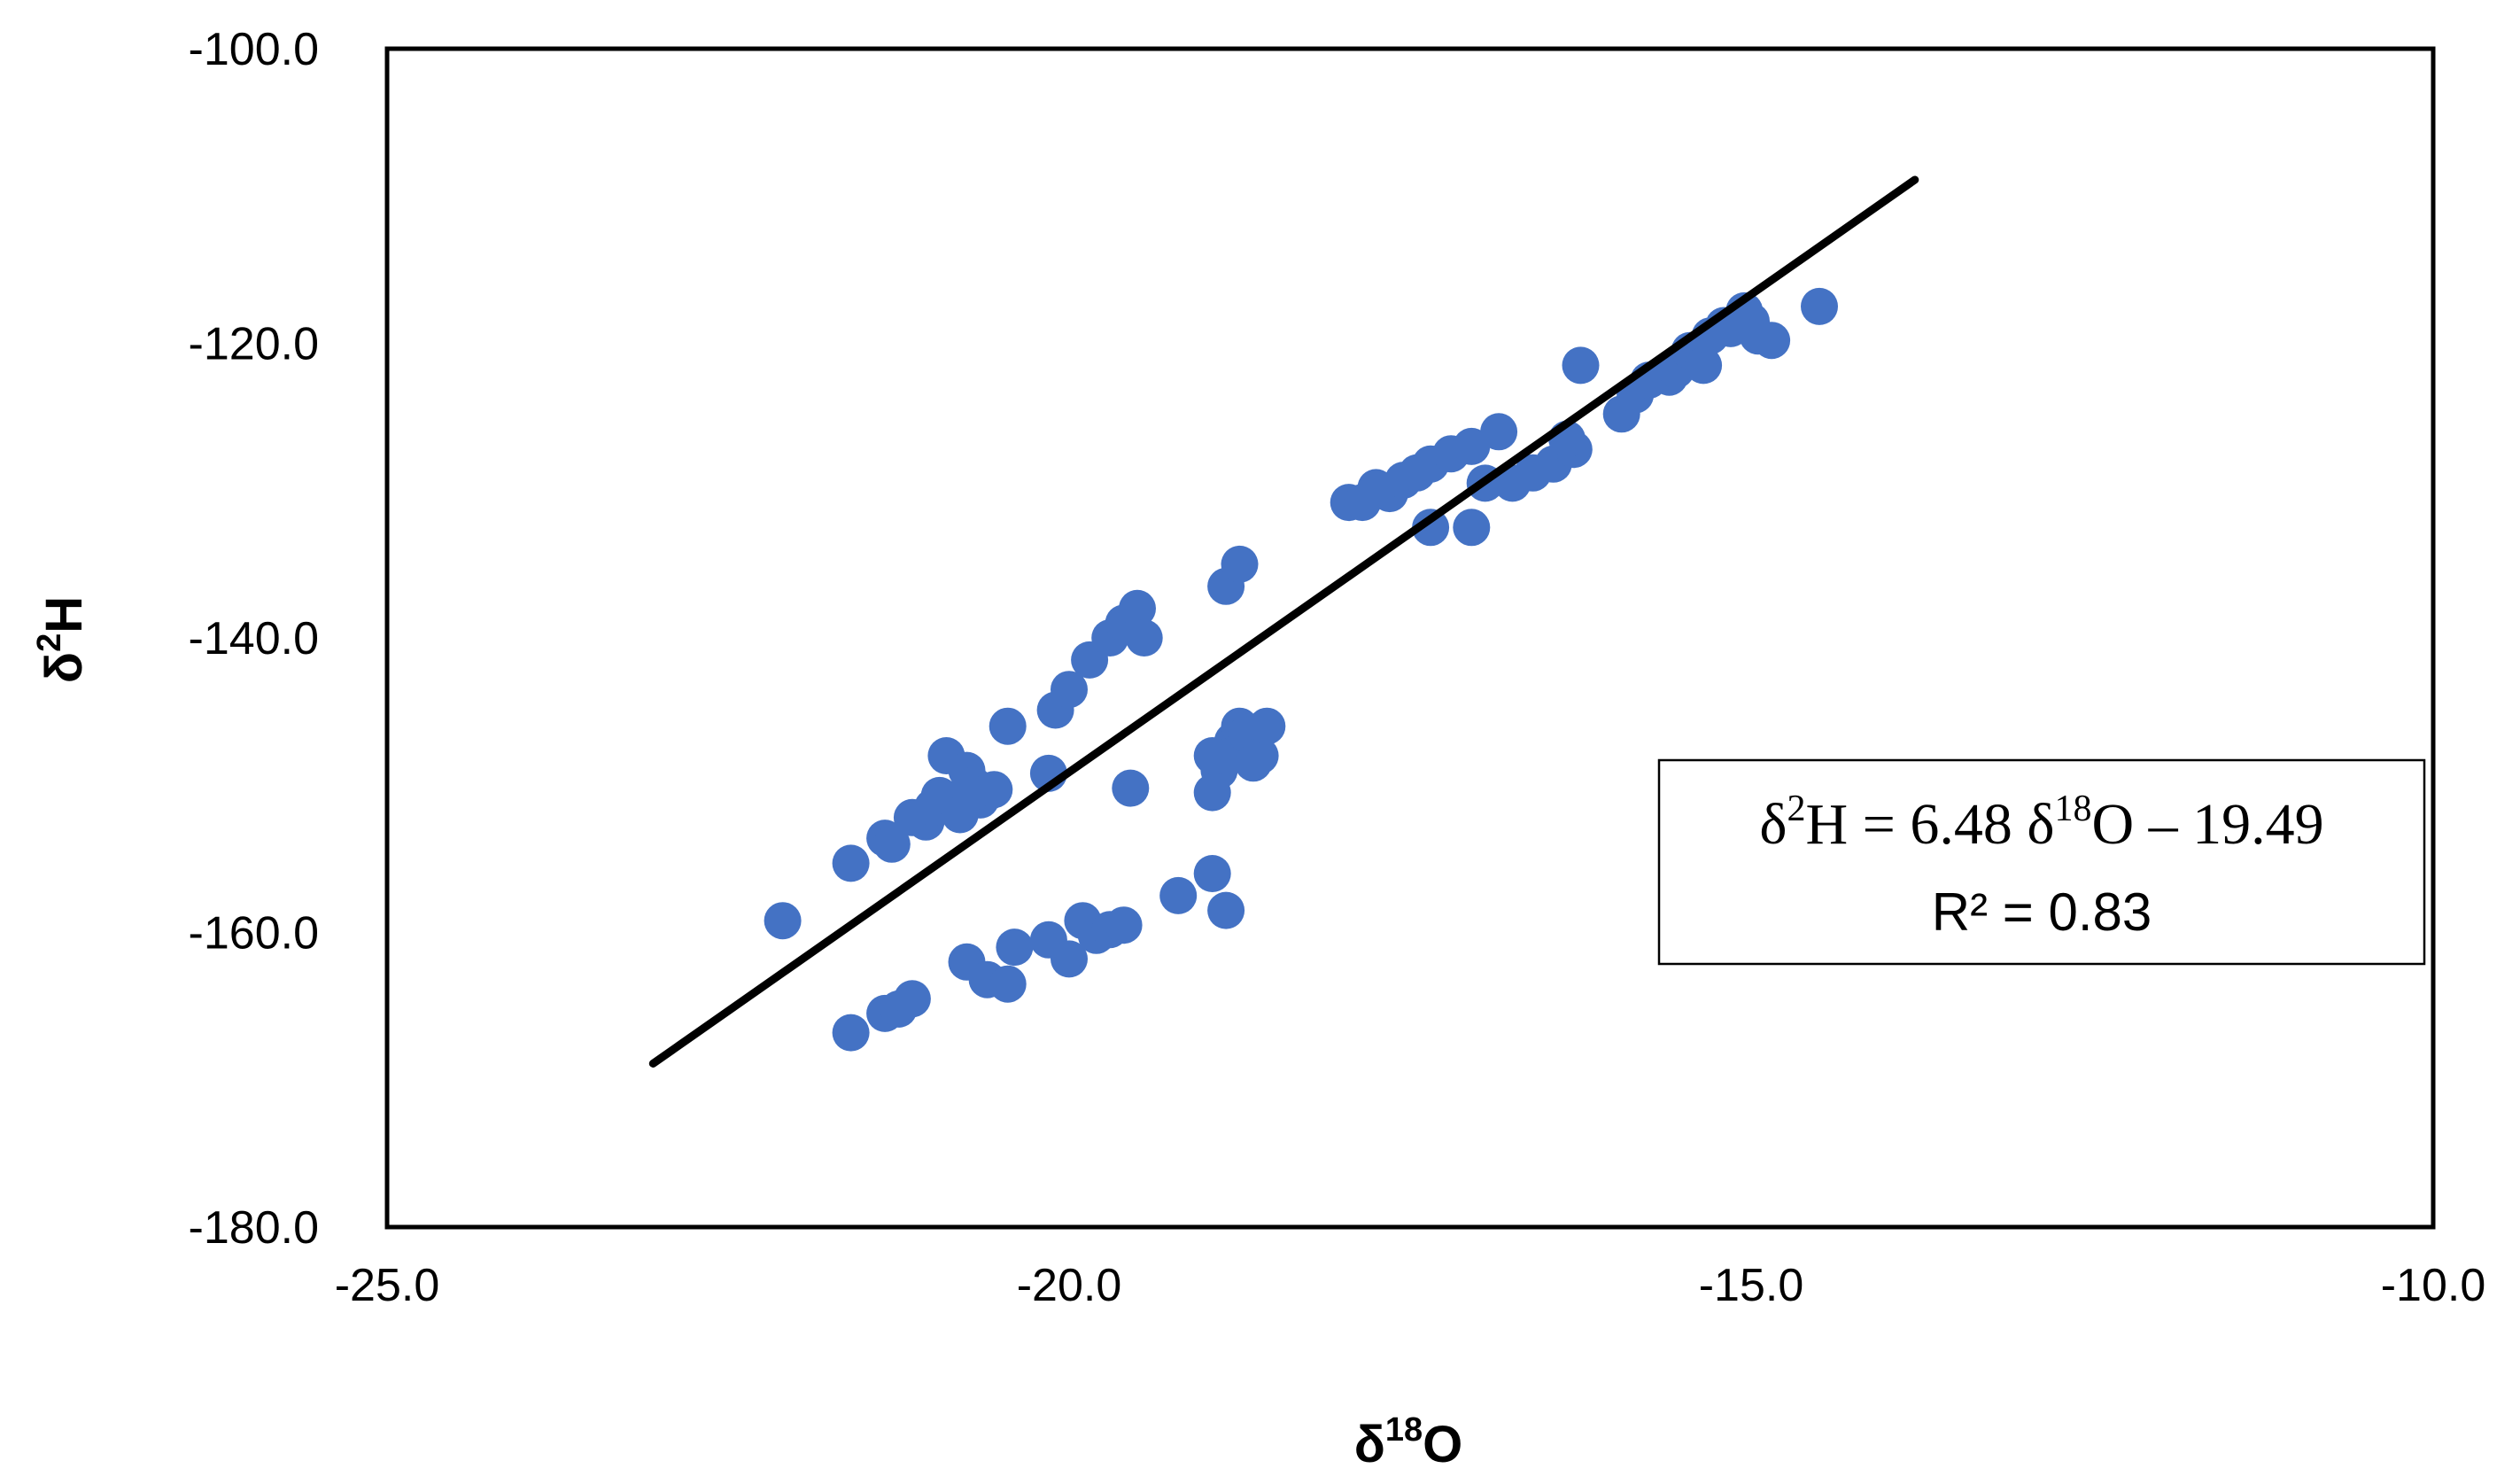 The height and width of the screenshot is (1484, 2520). I want to click on y-tick-label: -100.0, so click(254, 49).